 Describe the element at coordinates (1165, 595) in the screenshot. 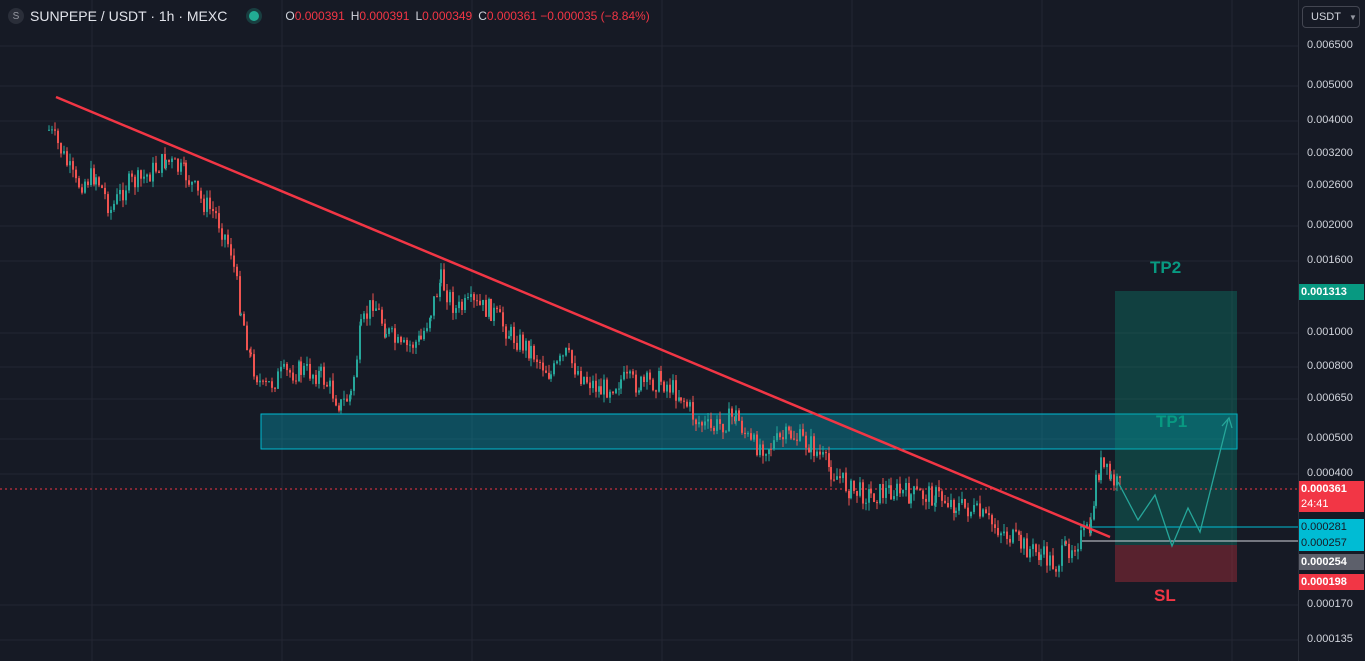

I see `sl-label: SL` at that location.